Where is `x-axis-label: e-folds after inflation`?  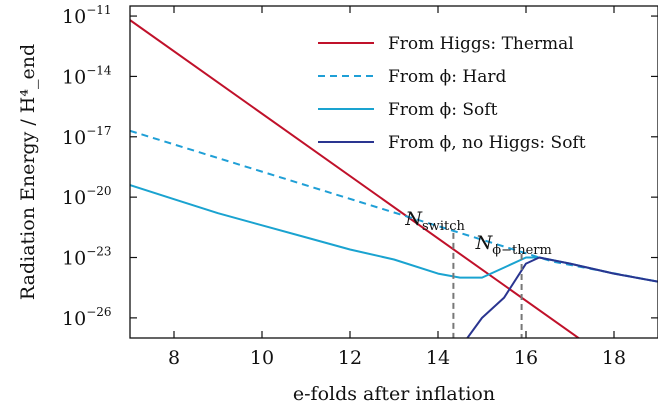
x-axis-label: e-folds after inflation is located at coordinates (394, 394).